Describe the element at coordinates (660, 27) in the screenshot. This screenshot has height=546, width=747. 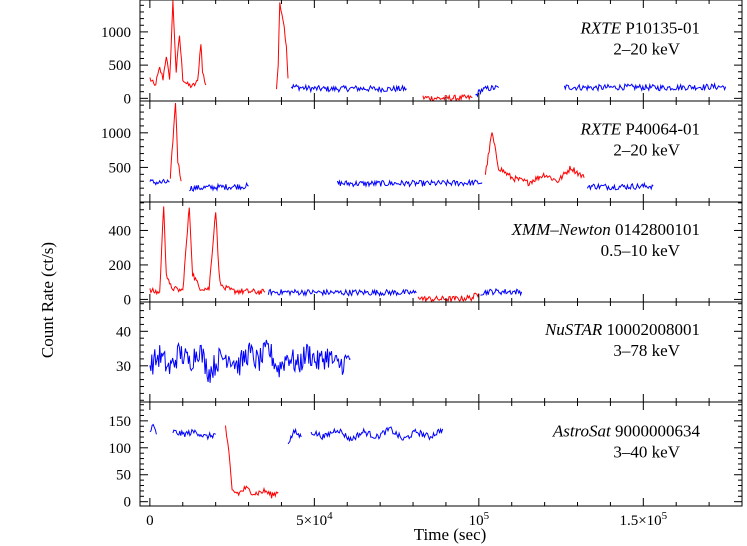
I see `panel-1-obsid: P10135-01` at that location.